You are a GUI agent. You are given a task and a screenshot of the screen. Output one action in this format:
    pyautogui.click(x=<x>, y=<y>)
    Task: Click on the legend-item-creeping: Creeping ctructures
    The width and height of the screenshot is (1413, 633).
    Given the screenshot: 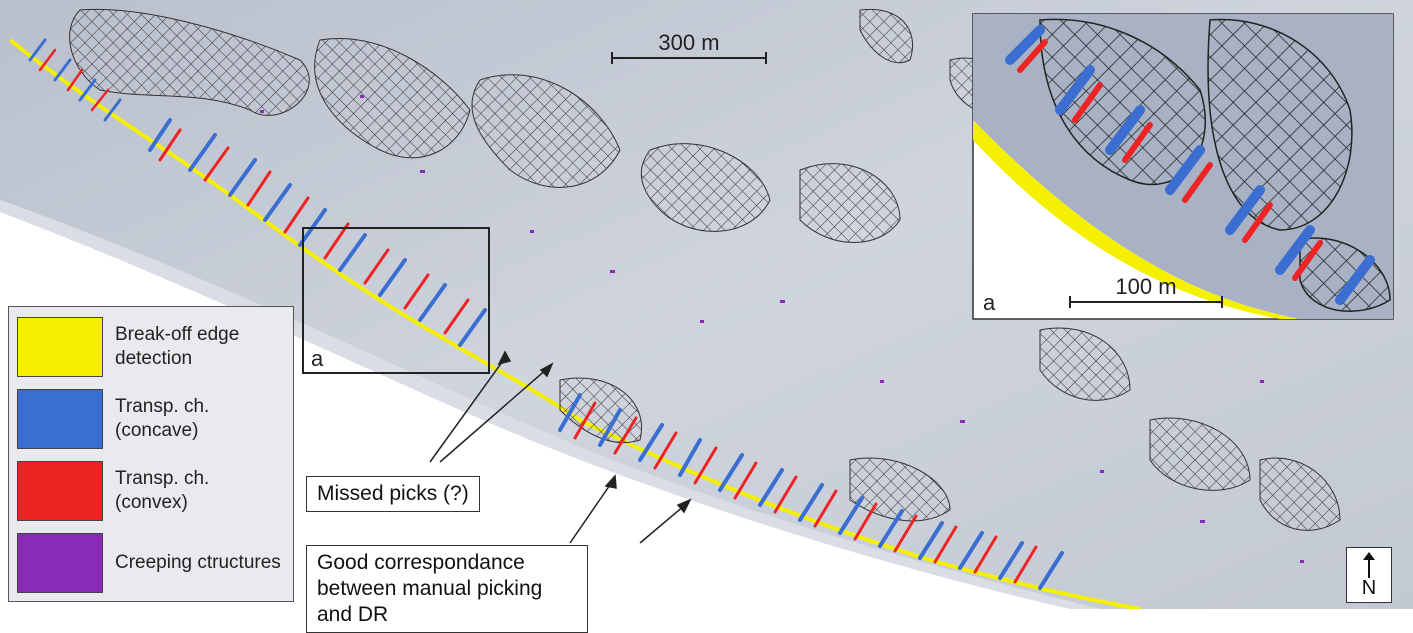 What is the action you would take?
    pyautogui.click(x=151, y=563)
    